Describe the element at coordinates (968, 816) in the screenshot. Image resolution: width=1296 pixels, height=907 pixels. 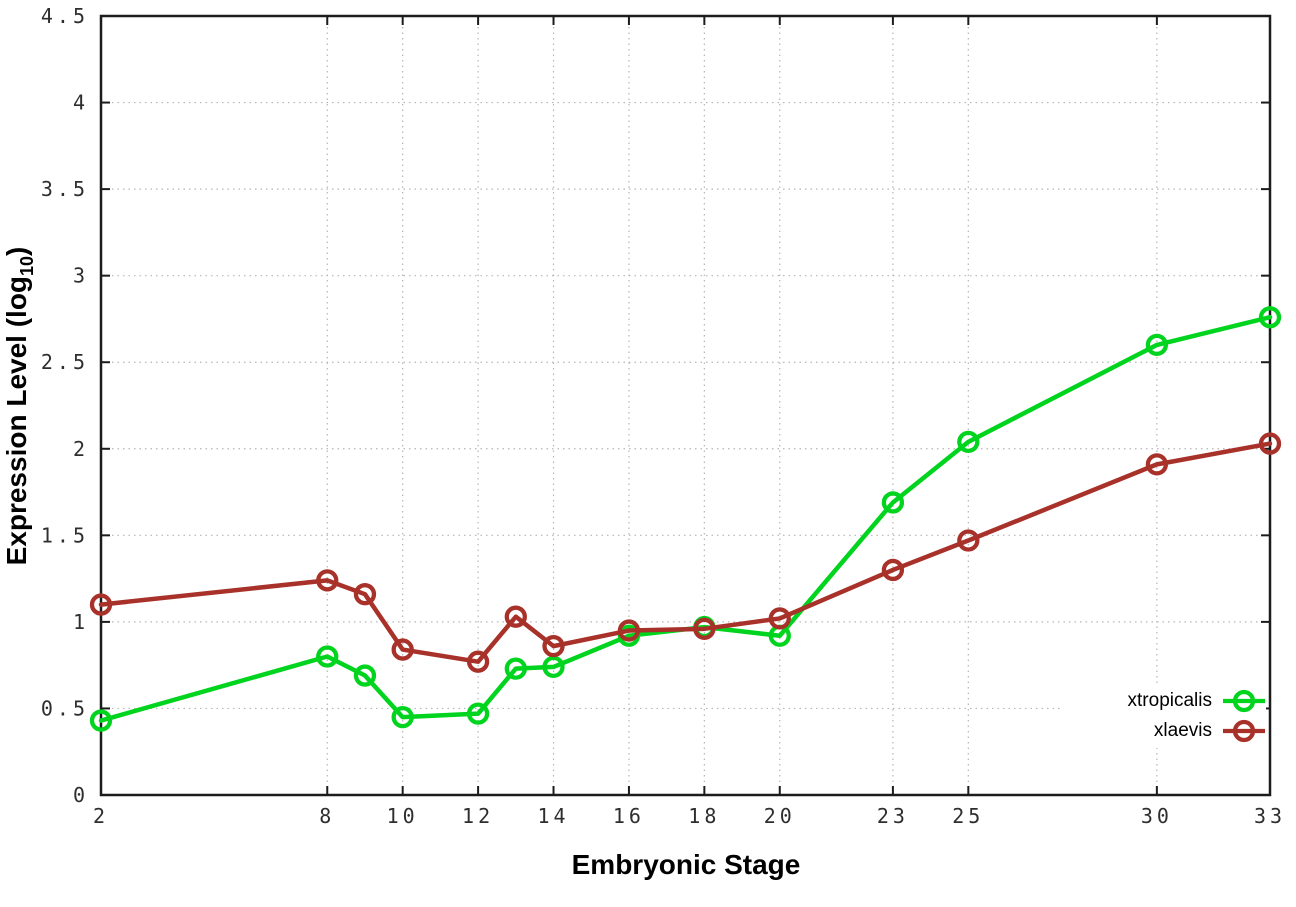
I see `x-tick-label: 25` at that location.